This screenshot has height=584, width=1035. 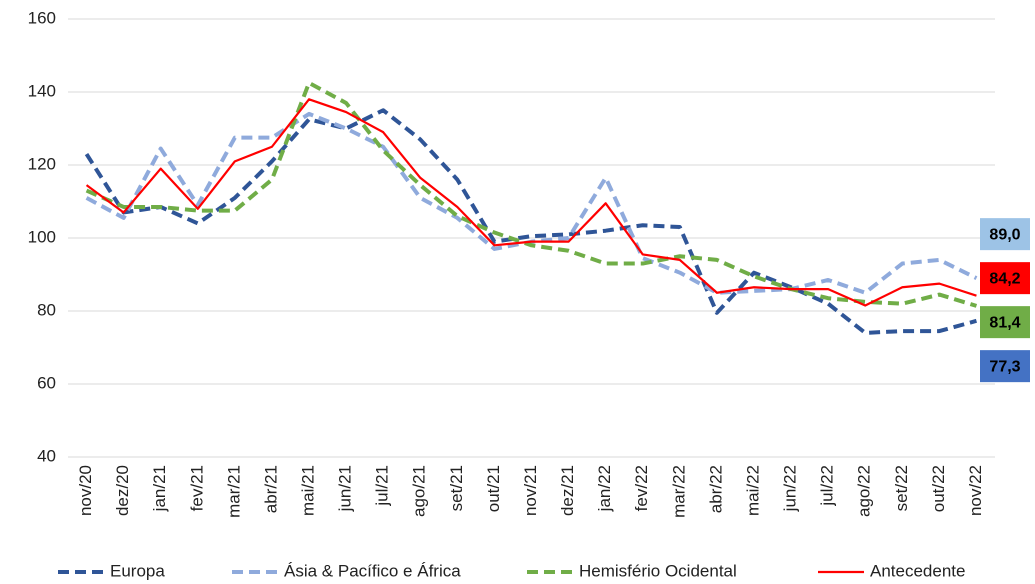 I want to click on x-tick-label: jun/22, so click(x=790, y=488).